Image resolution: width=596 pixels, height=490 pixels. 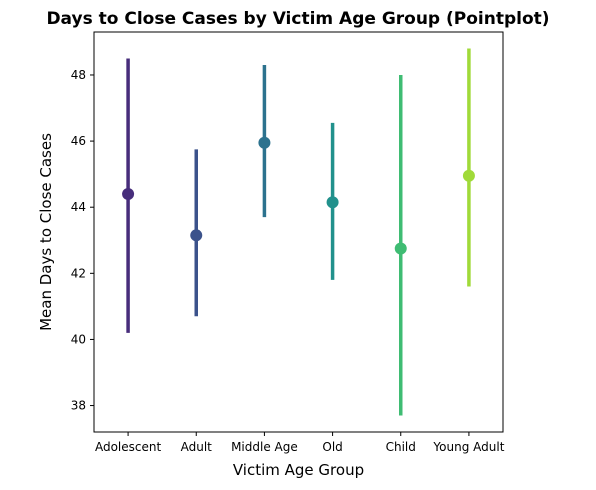 What do you see at coordinates (468, 175) in the screenshot?
I see `point-young-adult` at bounding box center [468, 175].